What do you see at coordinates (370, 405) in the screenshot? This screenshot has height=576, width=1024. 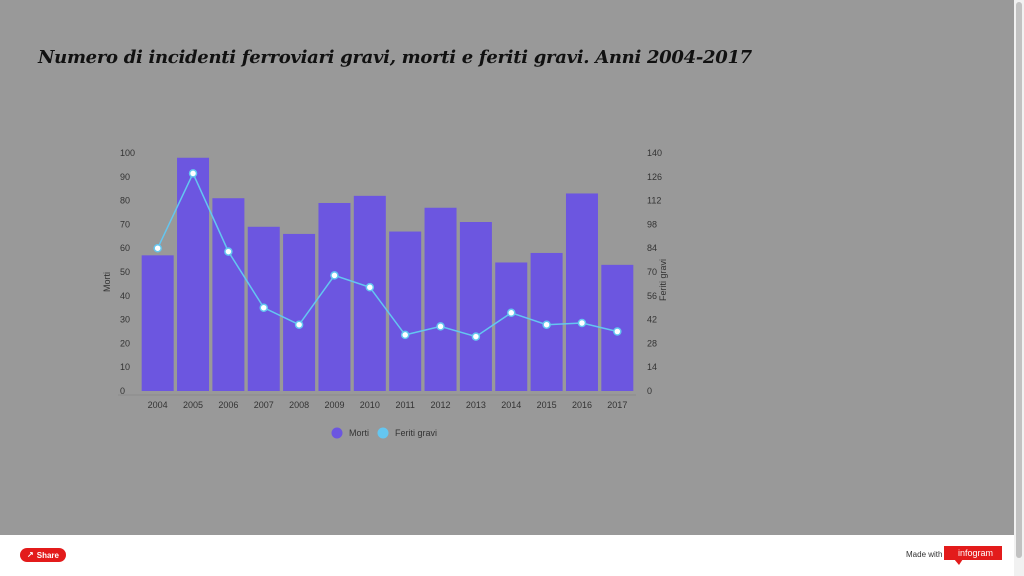 I see `x-tick-label: 2010` at bounding box center [370, 405].